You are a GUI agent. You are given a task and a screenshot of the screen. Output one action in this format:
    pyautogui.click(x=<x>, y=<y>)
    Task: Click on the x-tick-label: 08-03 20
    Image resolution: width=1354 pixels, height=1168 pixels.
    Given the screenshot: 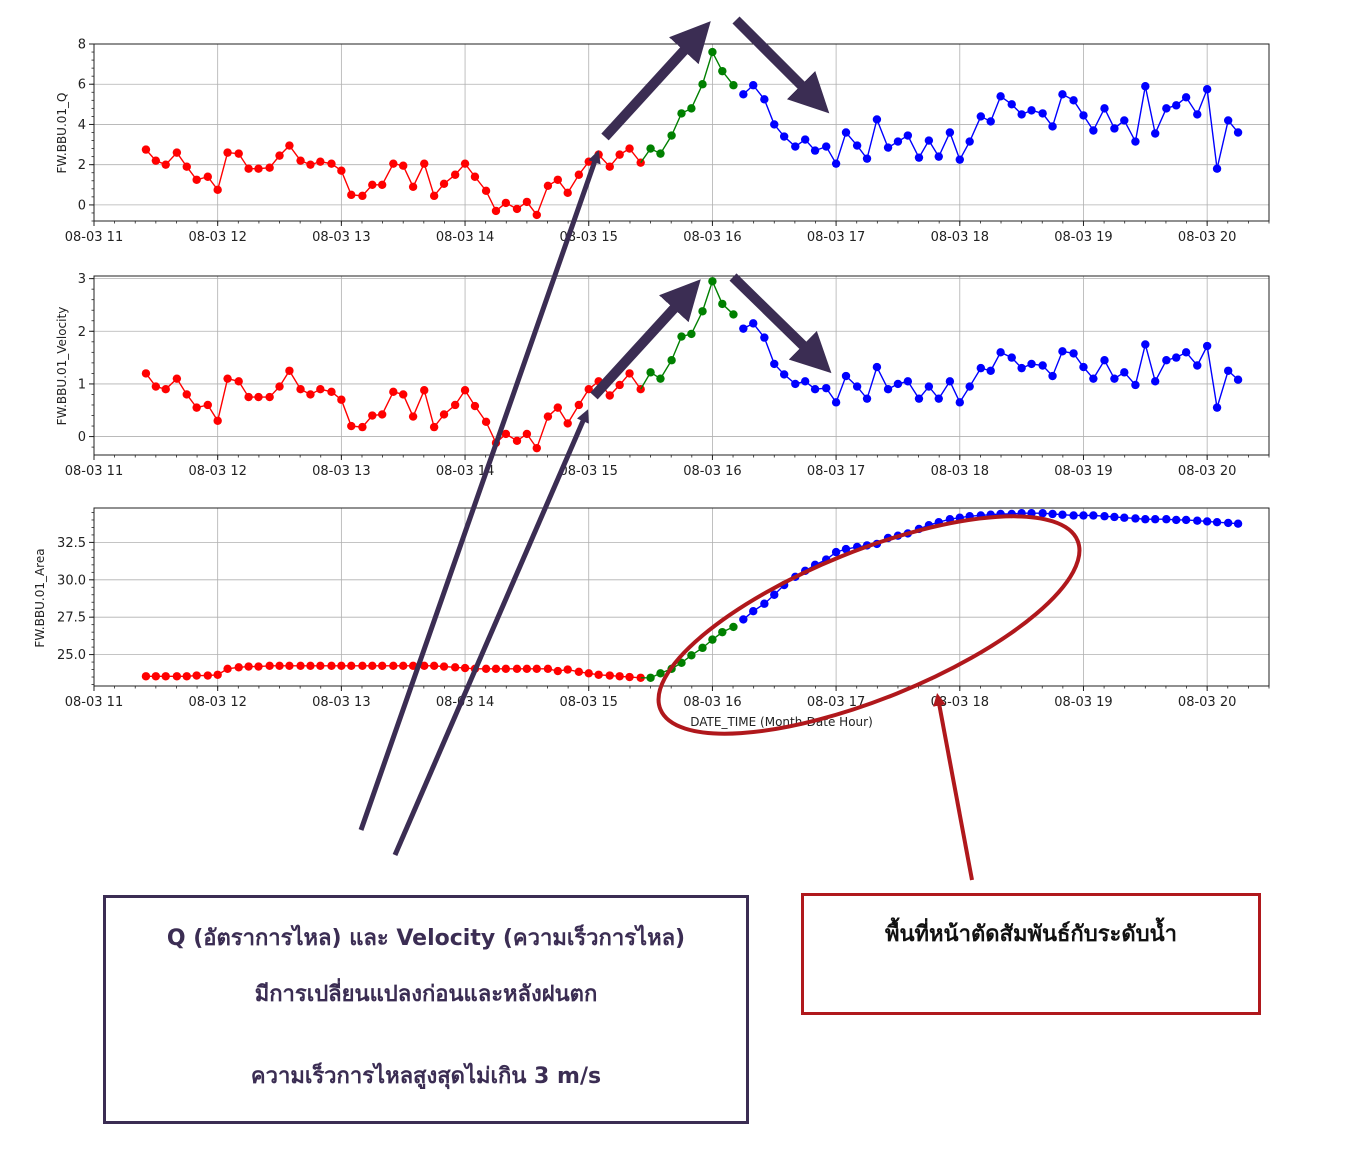 What is the action you would take?
    pyautogui.click(x=1207, y=237)
    